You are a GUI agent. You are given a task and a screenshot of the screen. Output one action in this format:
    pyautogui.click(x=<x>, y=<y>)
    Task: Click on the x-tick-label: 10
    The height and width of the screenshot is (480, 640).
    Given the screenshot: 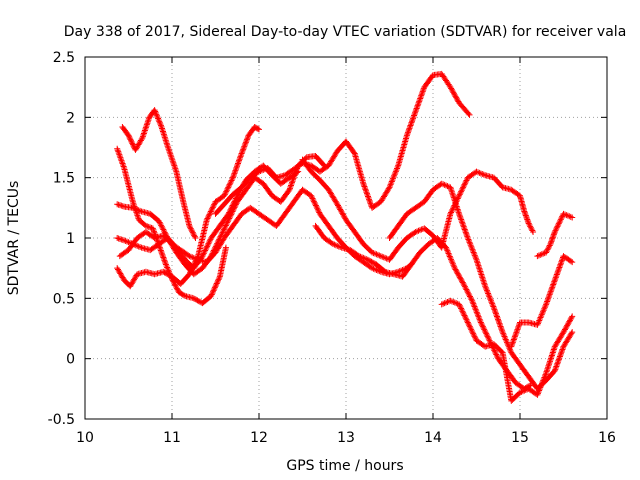 What is the action you would take?
    pyautogui.click(x=85, y=438)
    